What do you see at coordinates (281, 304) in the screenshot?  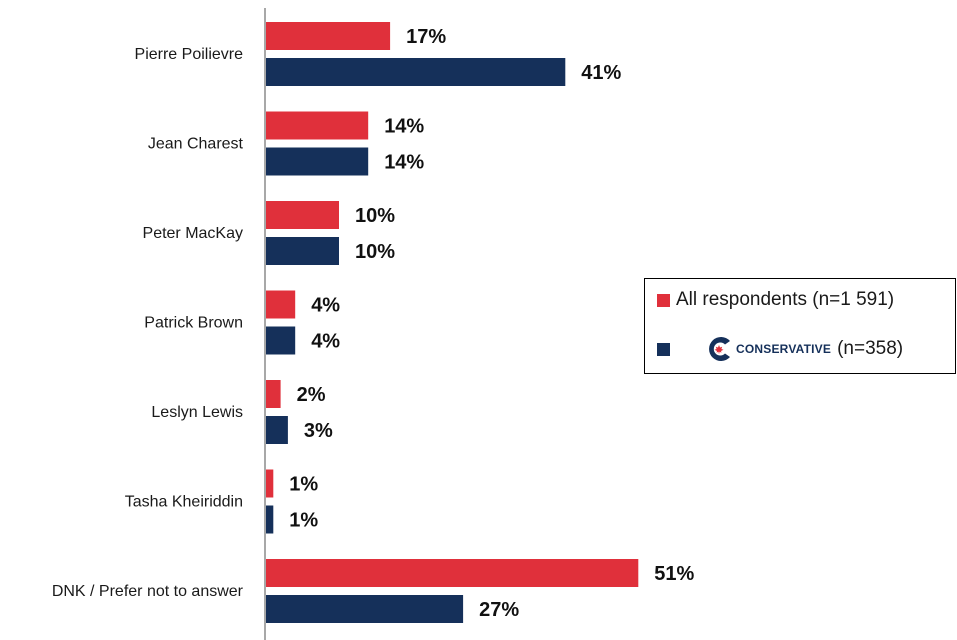 I see `bar-all-respondents-patrick-brown` at bounding box center [281, 304].